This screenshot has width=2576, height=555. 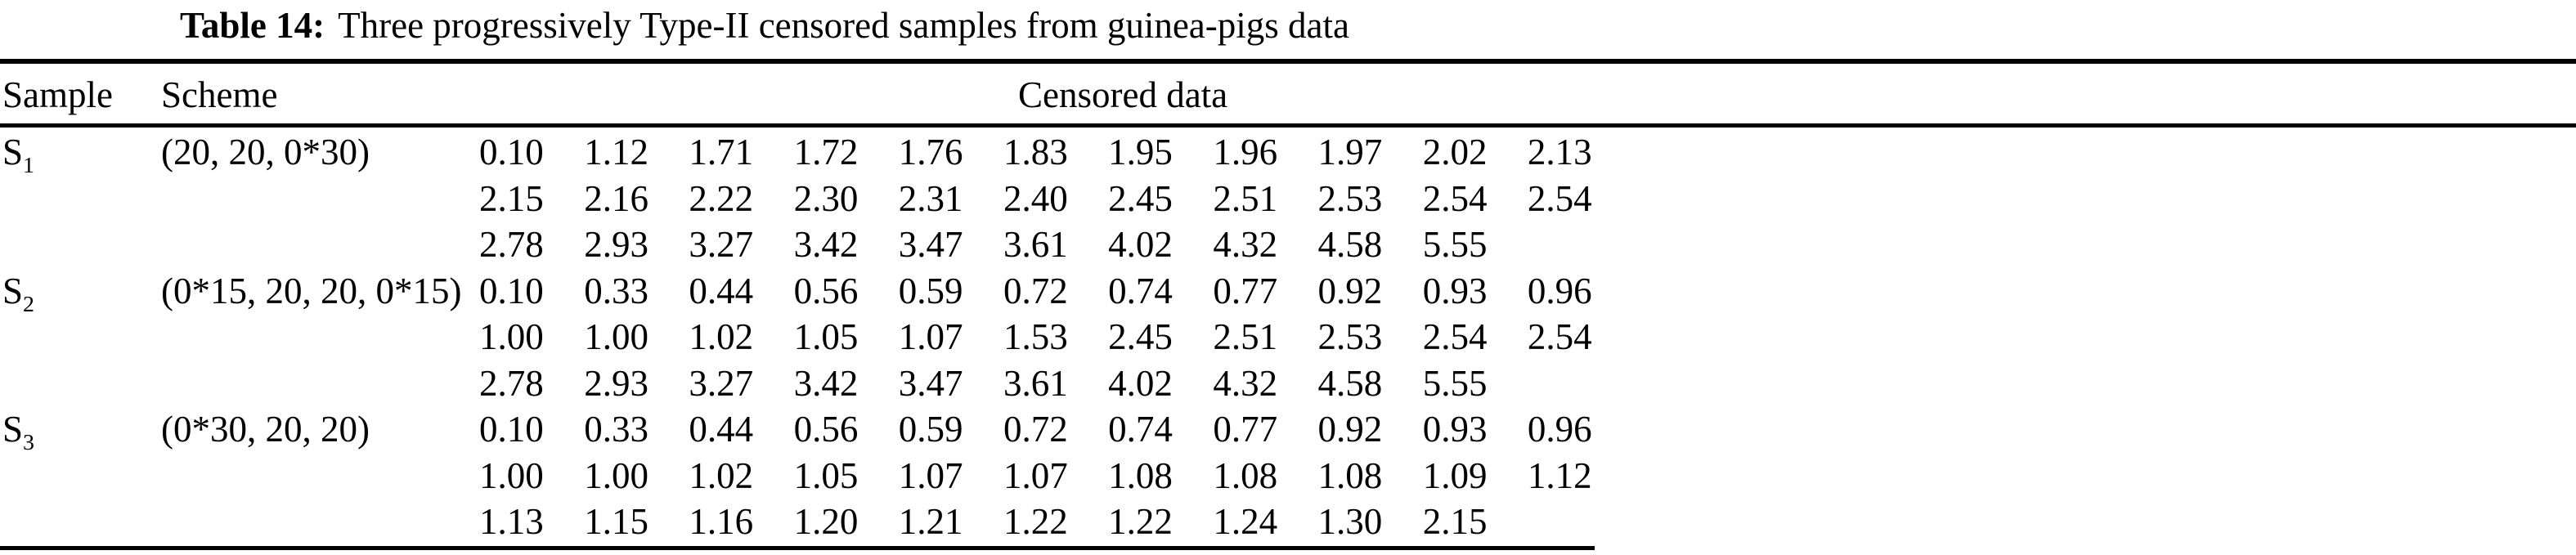 I want to click on data-cell: 1.16, so click(x=721, y=521).